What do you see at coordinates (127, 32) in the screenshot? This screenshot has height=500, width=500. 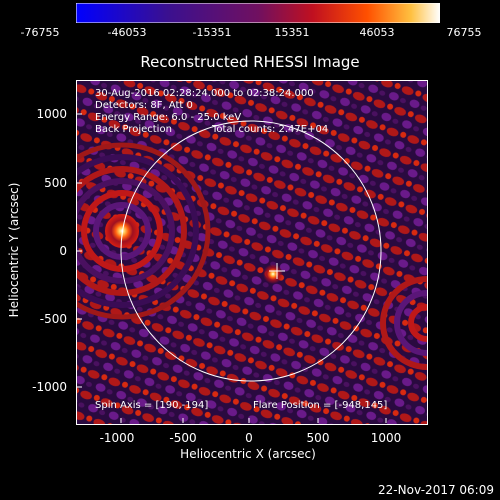 I see `colorbar-tick-label: -46053` at bounding box center [127, 32].